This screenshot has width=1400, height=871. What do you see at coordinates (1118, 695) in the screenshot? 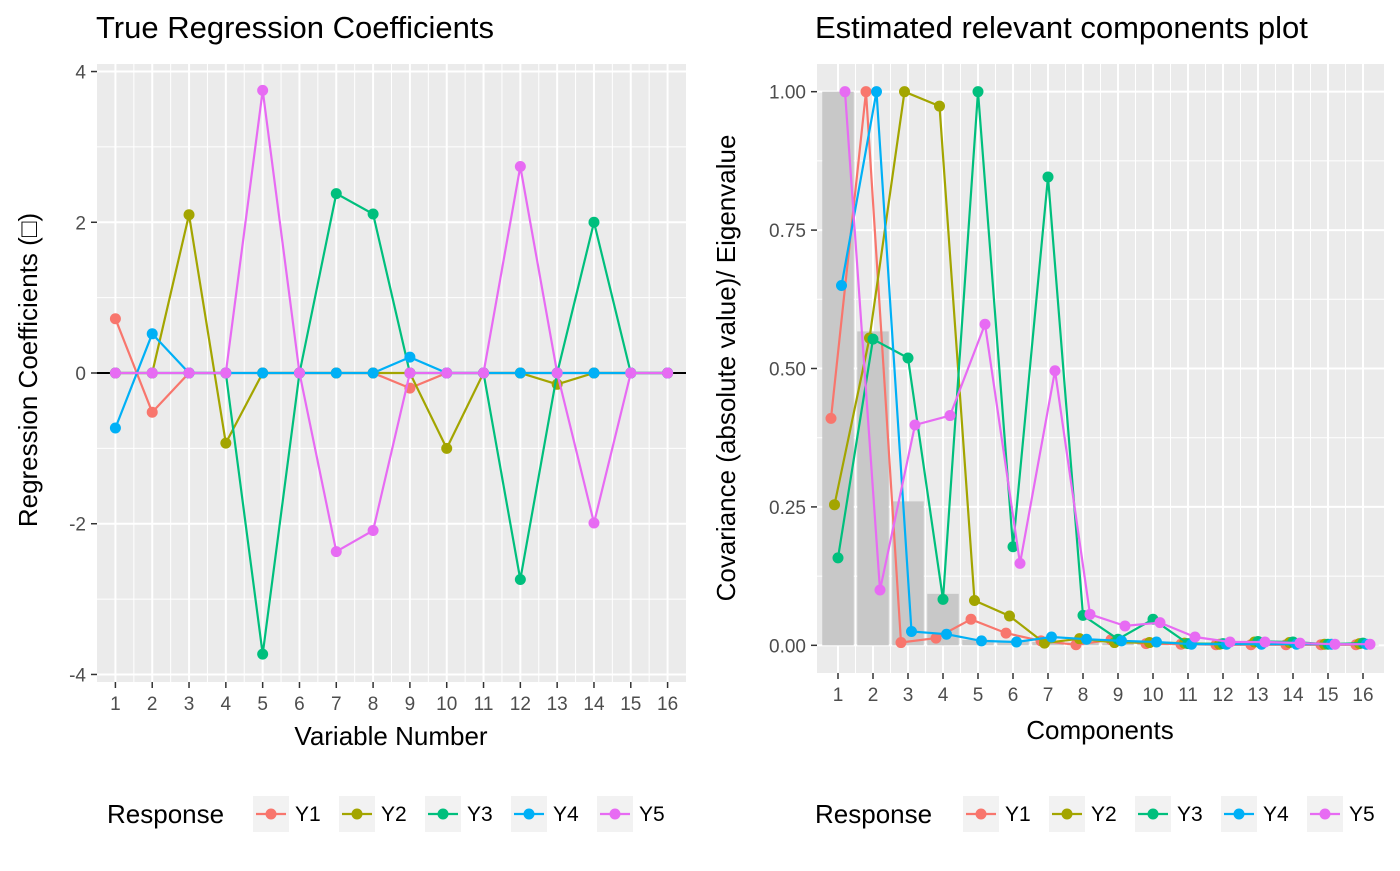
I see `x-tick-label: 9` at bounding box center [1118, 695].